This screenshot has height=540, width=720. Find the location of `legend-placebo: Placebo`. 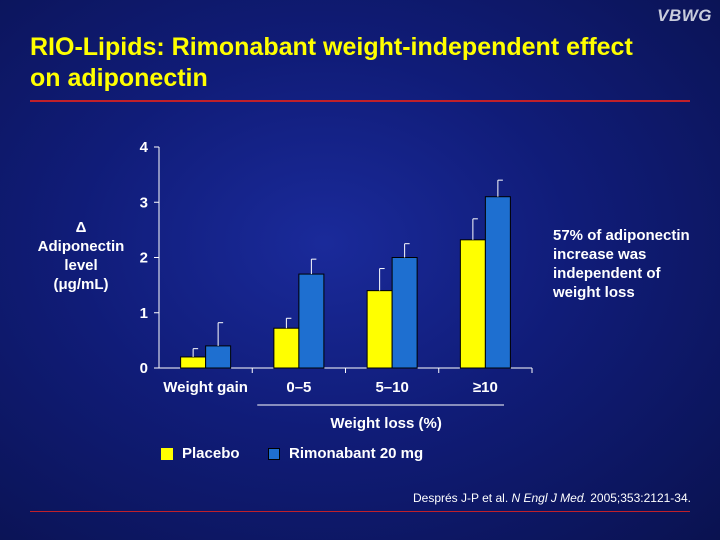

legend-placebo: Placebo is located at coordinates (200, 453).